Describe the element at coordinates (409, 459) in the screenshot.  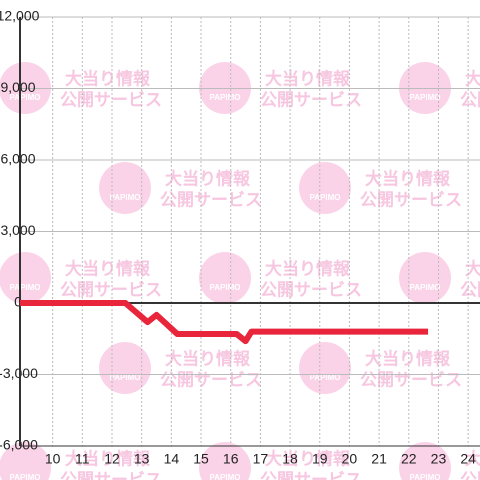
I see `x-tick-label: 22` at that location.